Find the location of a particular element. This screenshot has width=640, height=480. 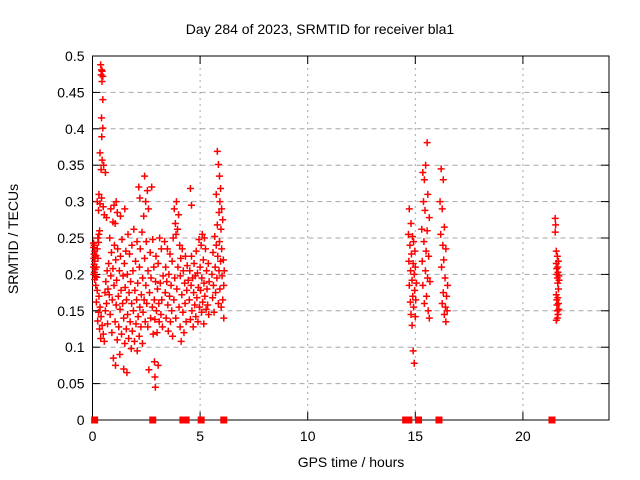

y-tick-label: 0.15 is located at coordinates (70, 311).